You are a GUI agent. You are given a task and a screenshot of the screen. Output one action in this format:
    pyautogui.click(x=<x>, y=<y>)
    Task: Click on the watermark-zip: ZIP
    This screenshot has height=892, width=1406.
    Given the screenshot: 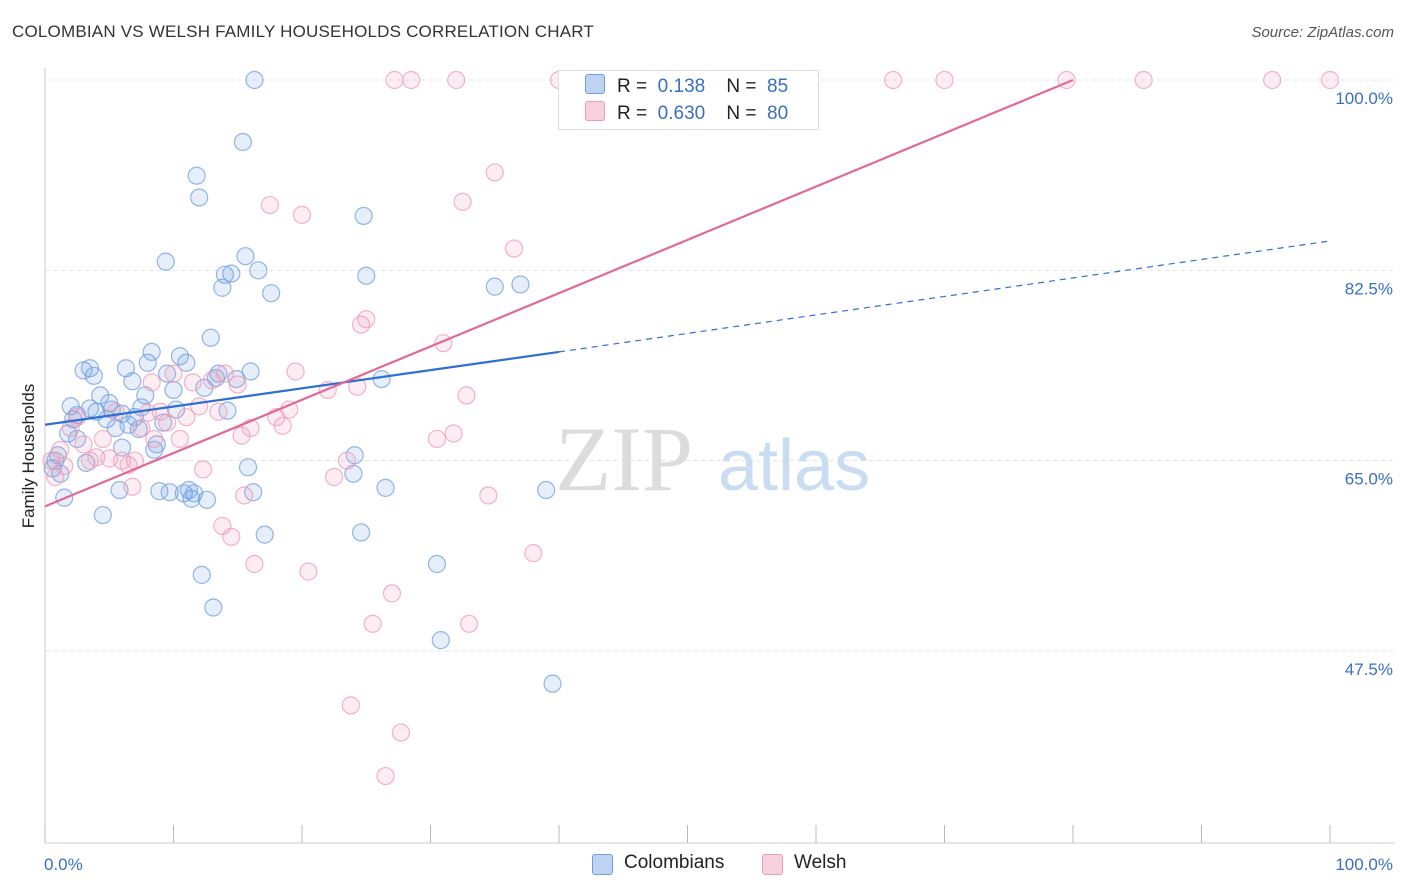 What is the action you would take?
    pyautogui.click(x=624, y=459)
    